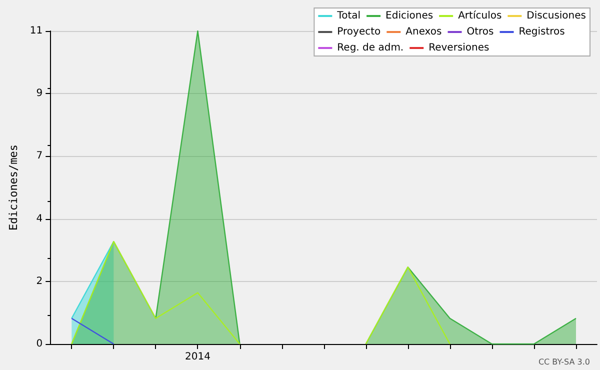 The height and width of the screenshot is (370, 600). Describe the element at coordinates (480, 16) in the screenshot. I see `legend-label: Artículos` at that location.